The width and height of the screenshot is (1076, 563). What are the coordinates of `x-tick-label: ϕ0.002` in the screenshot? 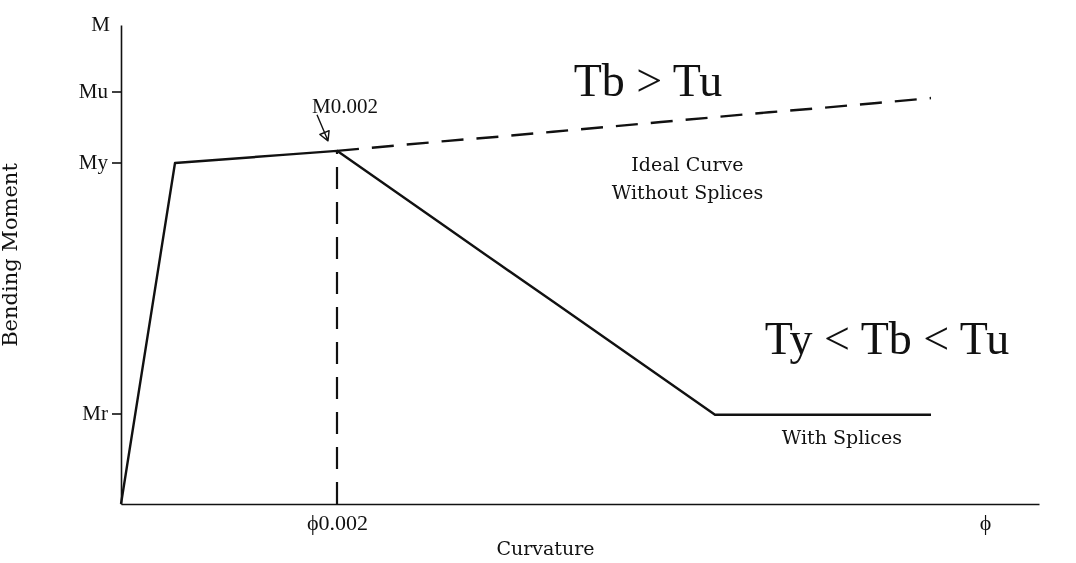 It's located at (337, 522).